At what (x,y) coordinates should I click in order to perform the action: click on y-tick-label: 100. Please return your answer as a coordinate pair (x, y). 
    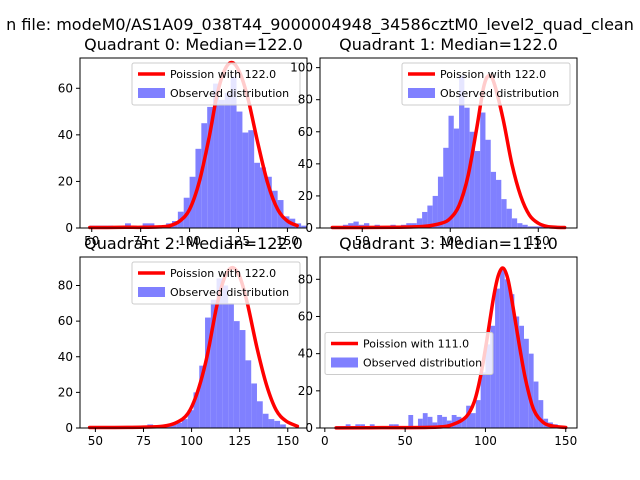
    Looking at the image, I should click on (301, 68).